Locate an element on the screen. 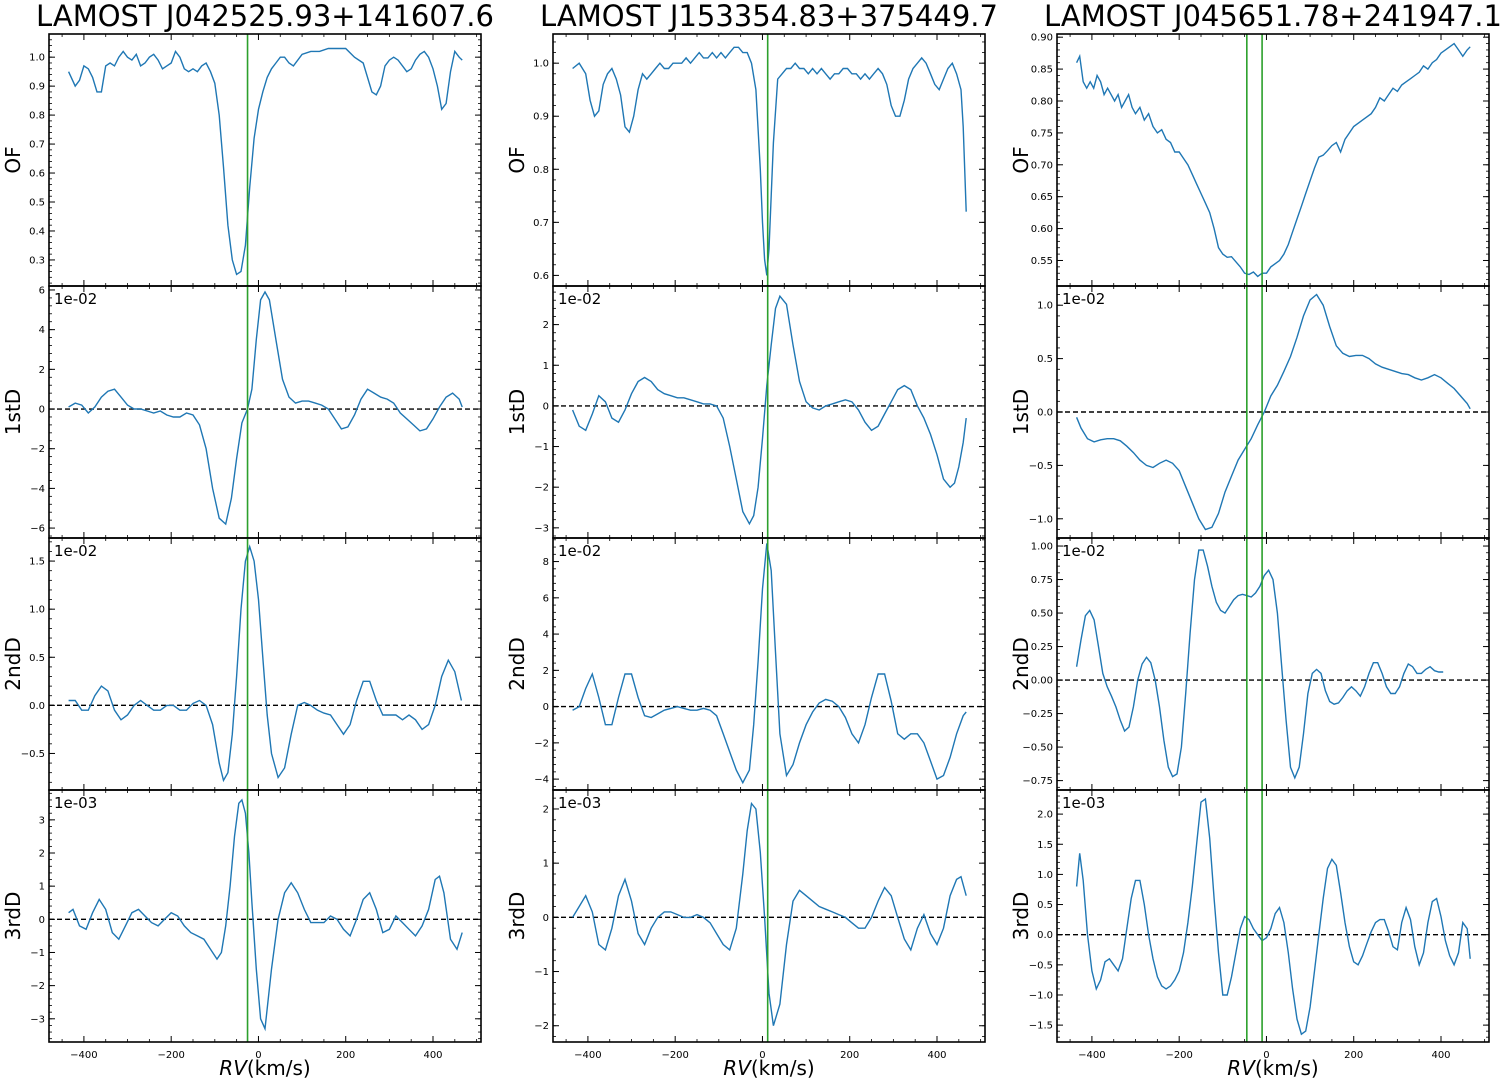 This screenshot has height=1085, width=1501. y-tick-label: 0.6 is located at coordinates (37, 174).